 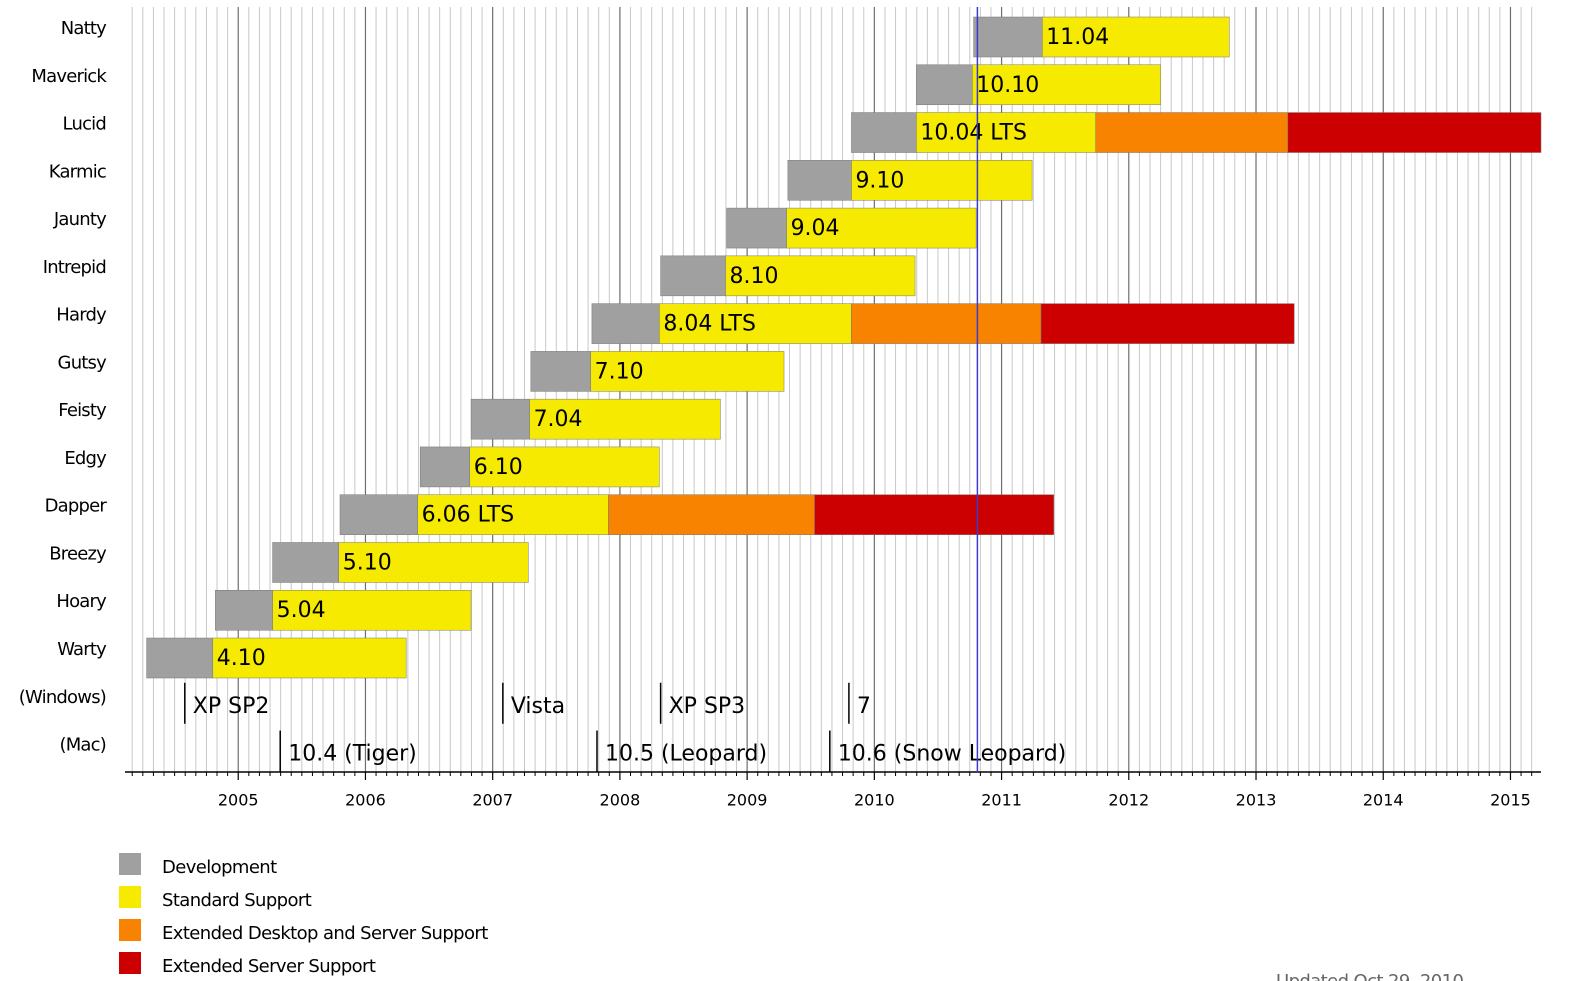 What do you see at coordinates (1369, 976) in the screenshot?
I see `footnote: Updated Oct 29, 2010` at bounding box center [1369, 976].